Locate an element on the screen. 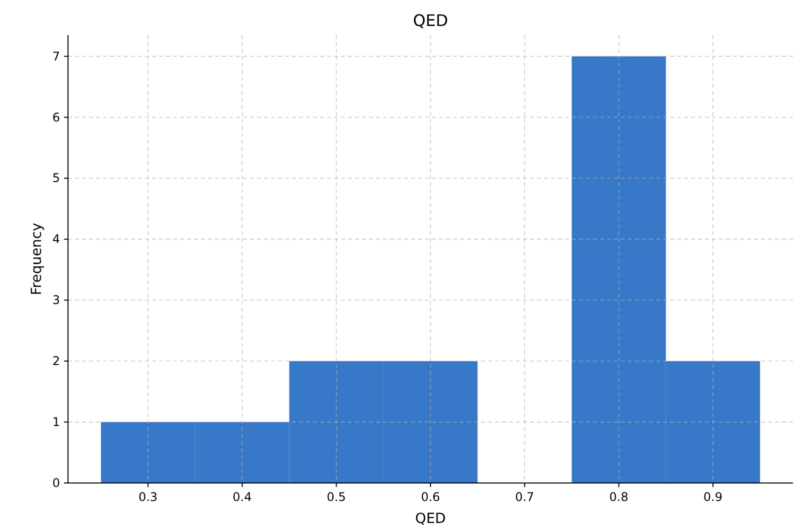 The width and height of the screenshot is (799, 528). y-tick-label: 1 is located at coordinates (56, 422).